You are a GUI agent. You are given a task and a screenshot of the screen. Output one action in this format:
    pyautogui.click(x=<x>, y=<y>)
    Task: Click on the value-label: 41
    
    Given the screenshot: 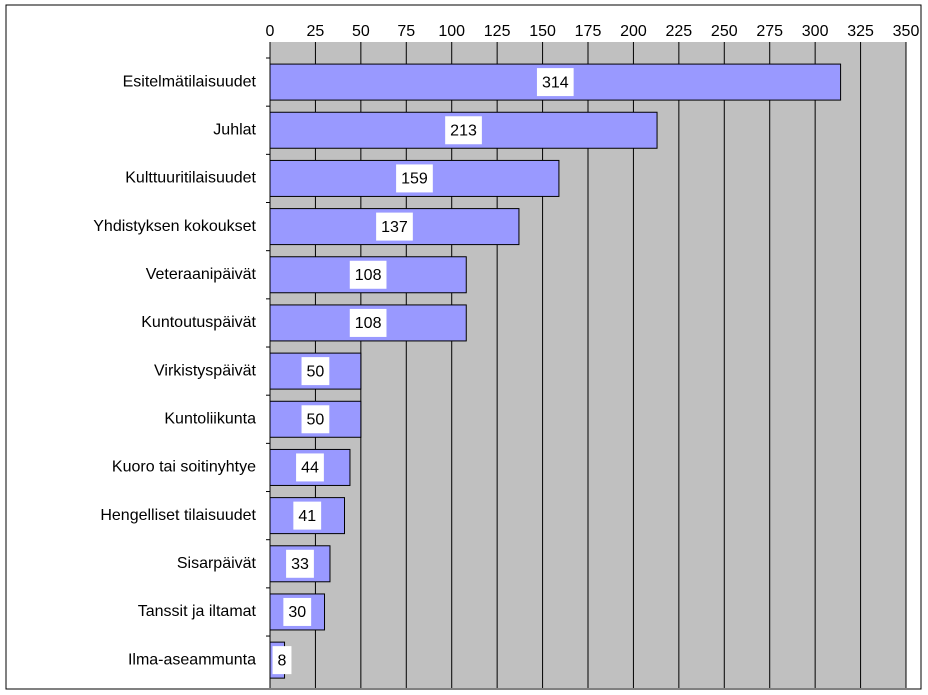 What is the action you would take?
    pyautogui.click(x=307, y=516)
    